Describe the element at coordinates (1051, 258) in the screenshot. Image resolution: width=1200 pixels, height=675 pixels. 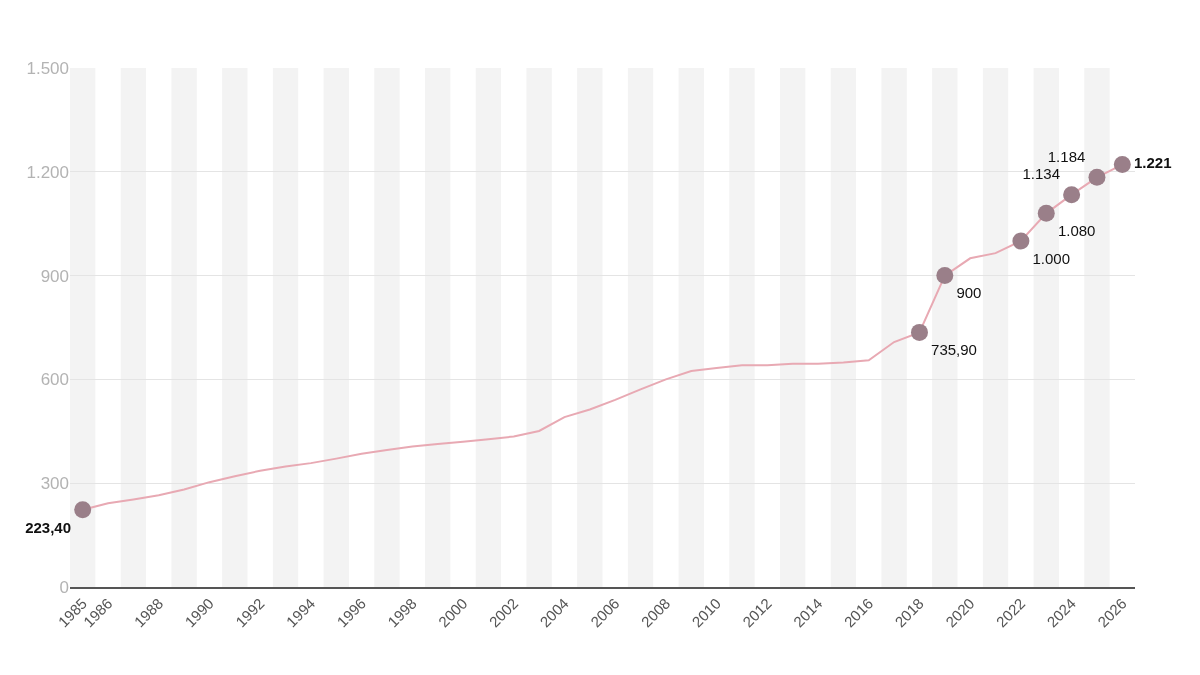
I see `data-label: 1.000` at that location.